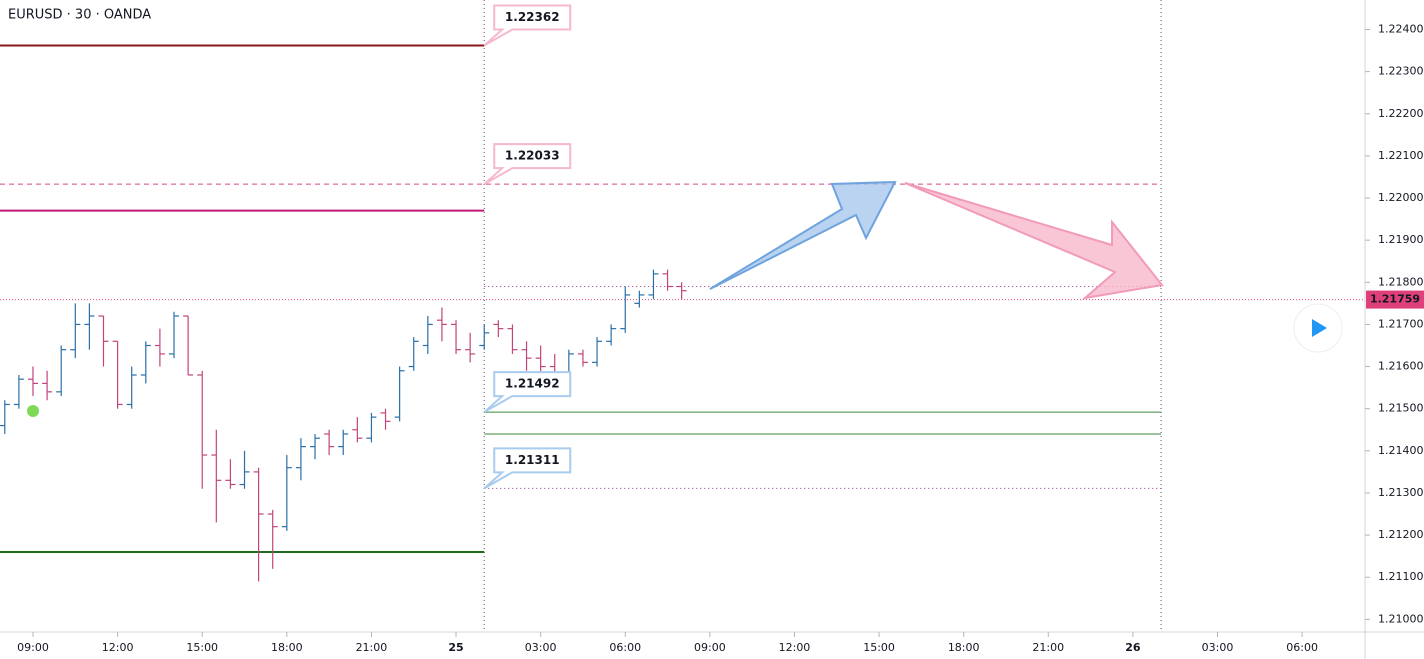  What do you see at coordinates (1133, 647) in the screenshot?
I see `x-tick-label: 26` at bounding box center [1133, 647].